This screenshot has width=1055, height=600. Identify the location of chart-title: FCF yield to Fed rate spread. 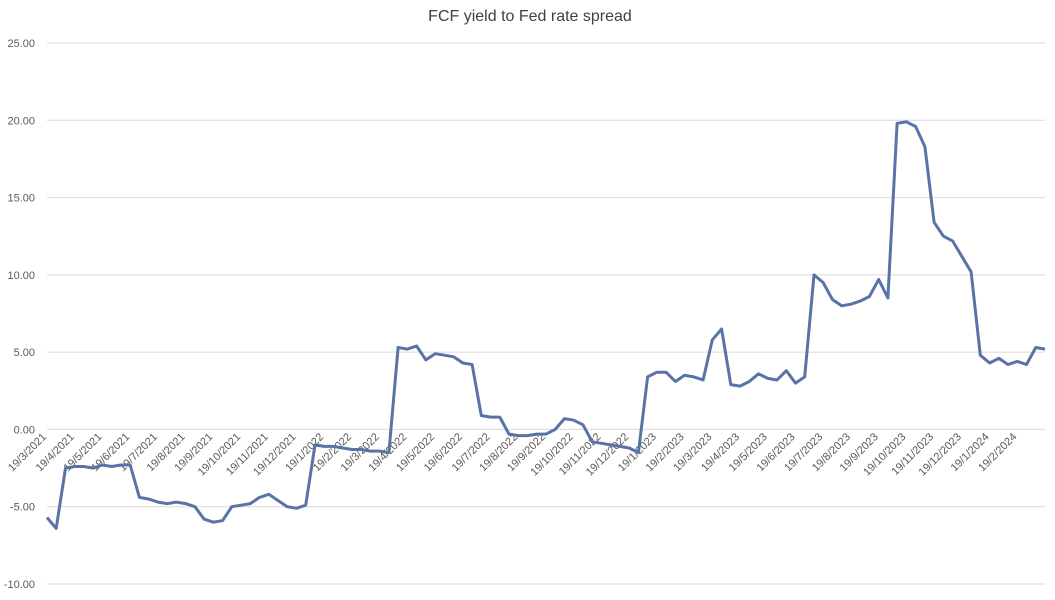
(530, 16).